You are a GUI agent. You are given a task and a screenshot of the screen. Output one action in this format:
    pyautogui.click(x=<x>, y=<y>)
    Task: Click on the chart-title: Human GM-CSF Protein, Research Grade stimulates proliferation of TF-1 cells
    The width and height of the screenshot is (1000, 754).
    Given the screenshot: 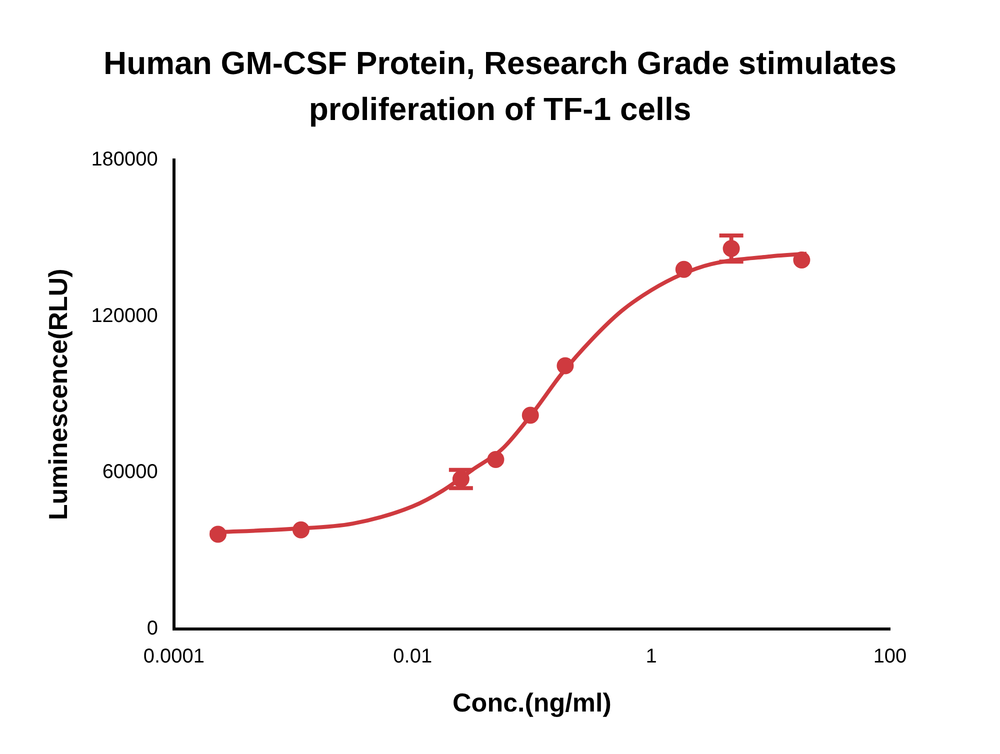 What is the action you would take?
    pyautogui.click(x=500, y=86)
    